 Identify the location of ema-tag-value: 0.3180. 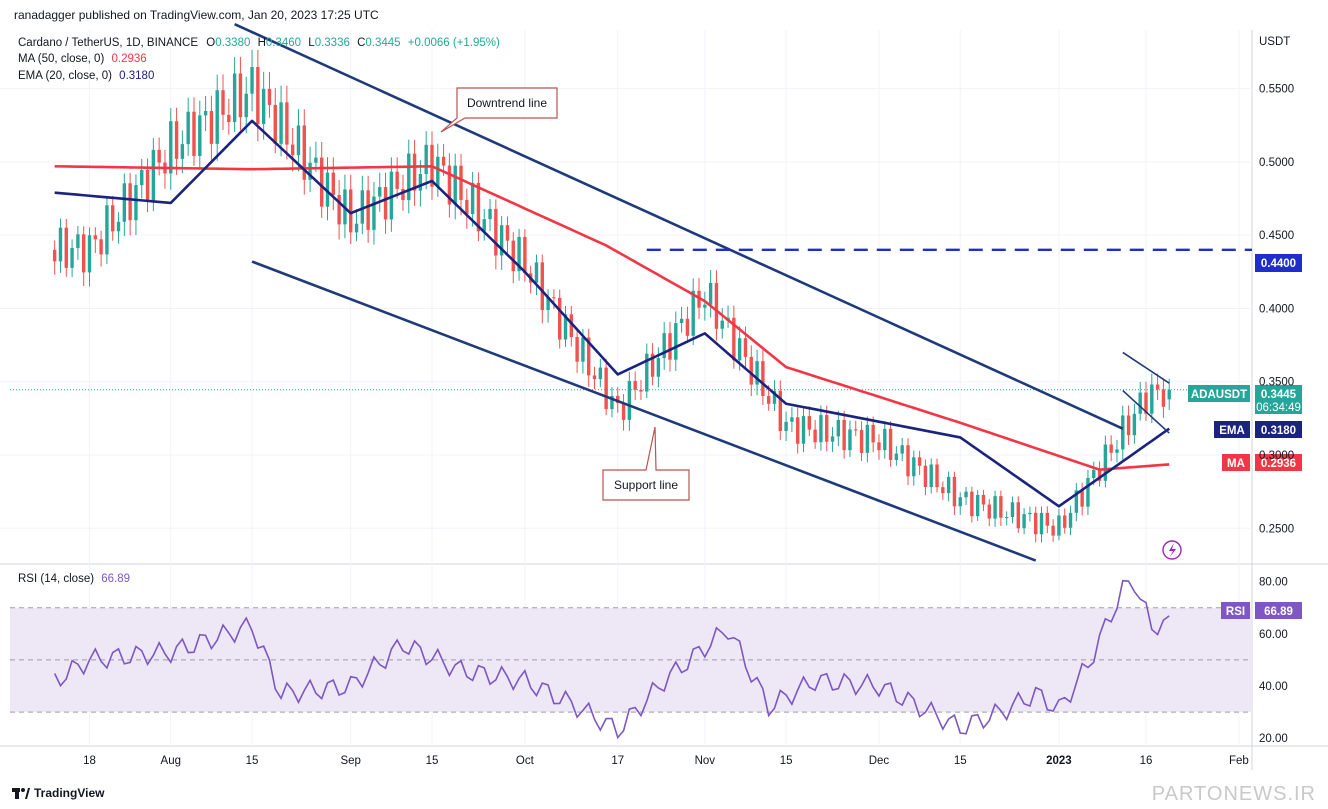
(1278, 431).